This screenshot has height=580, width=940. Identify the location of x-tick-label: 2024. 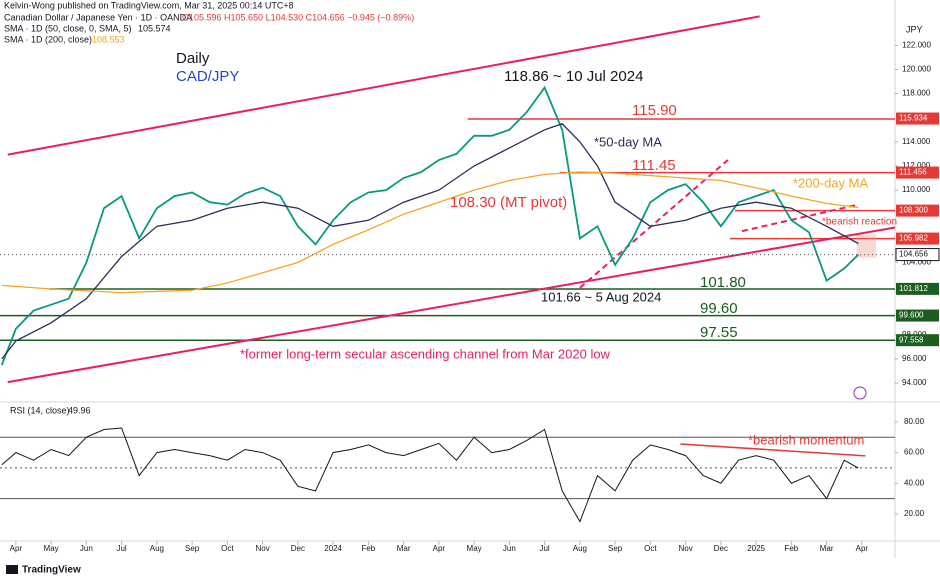
(333, 548).